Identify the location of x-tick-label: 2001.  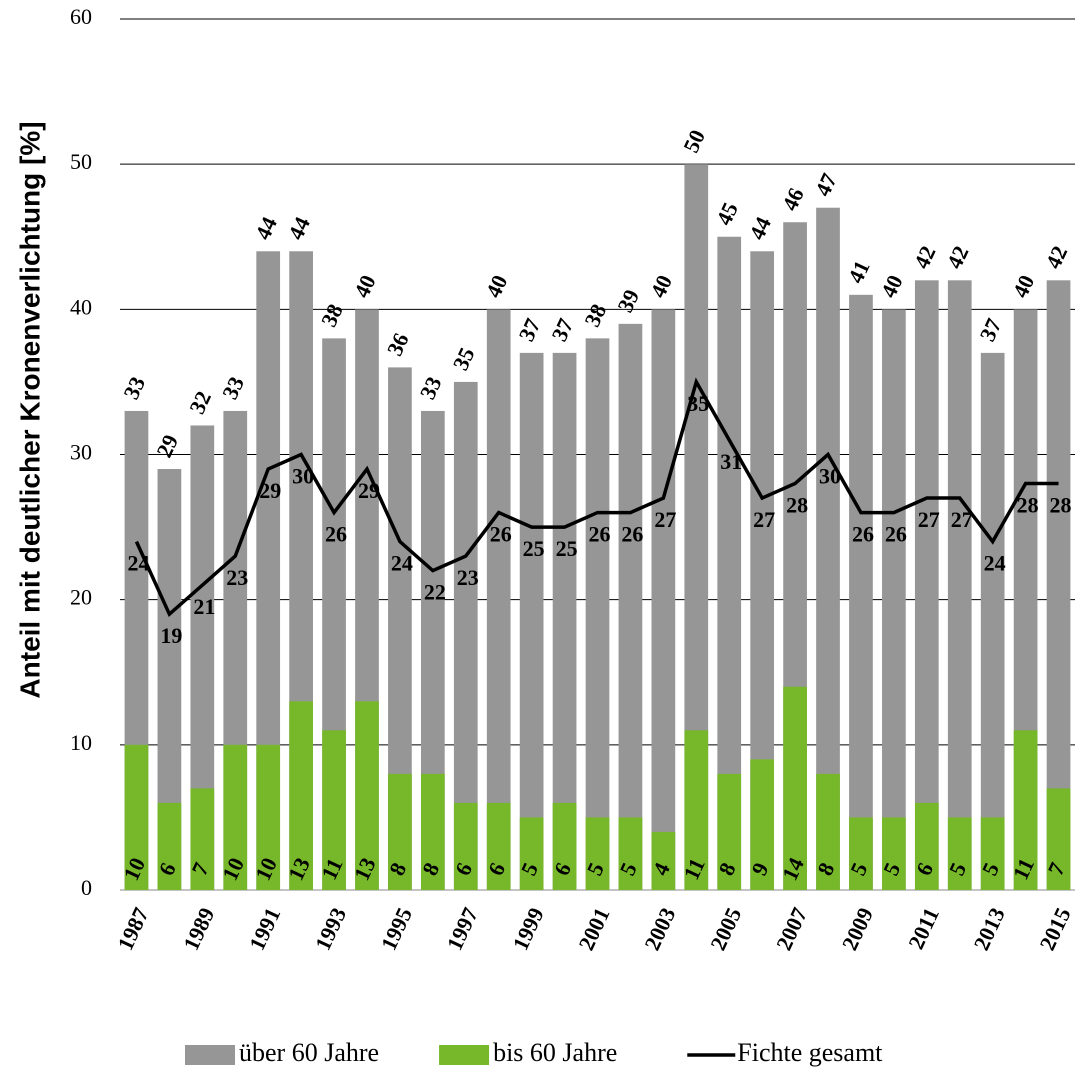
(593, 929).